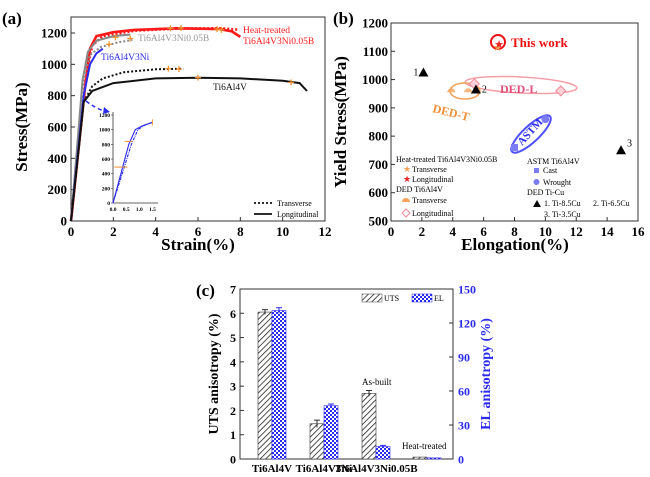 The image size is (650, 477). I want to click on legend-group-ded-ti-cu: DED Ti-Cu, so click(545, 192).